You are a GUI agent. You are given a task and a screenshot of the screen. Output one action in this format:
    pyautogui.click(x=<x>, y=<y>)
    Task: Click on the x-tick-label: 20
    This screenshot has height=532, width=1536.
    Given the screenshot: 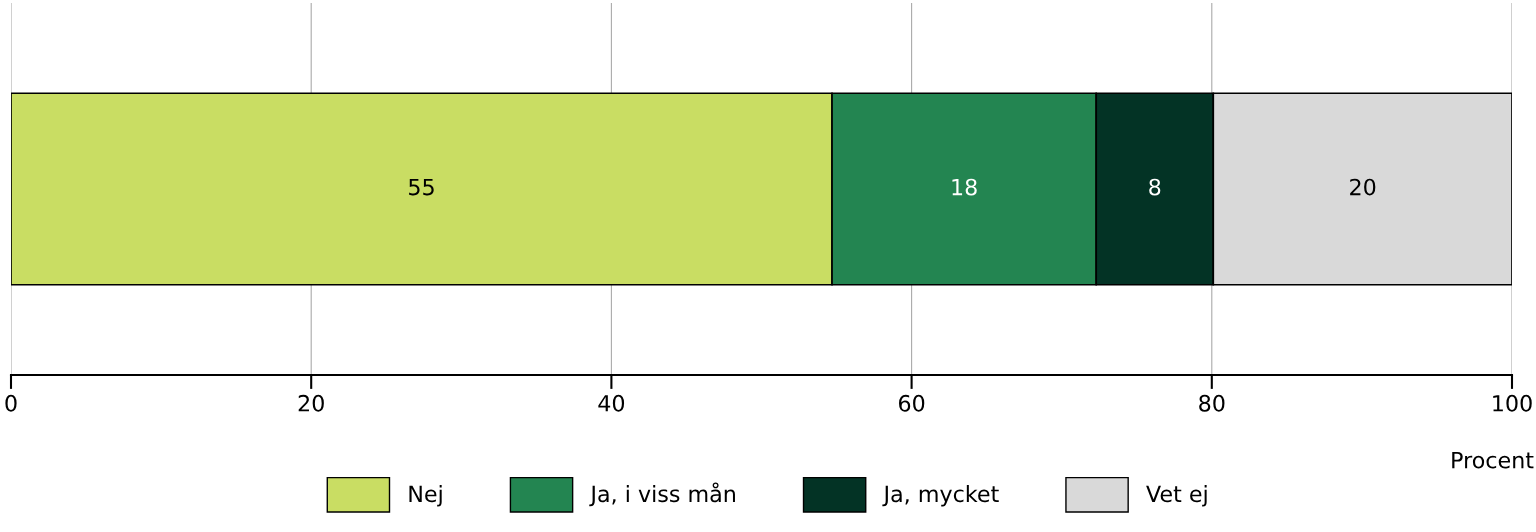 What is the action you would take?
    pyautogui.click(x=311, y=403)
    